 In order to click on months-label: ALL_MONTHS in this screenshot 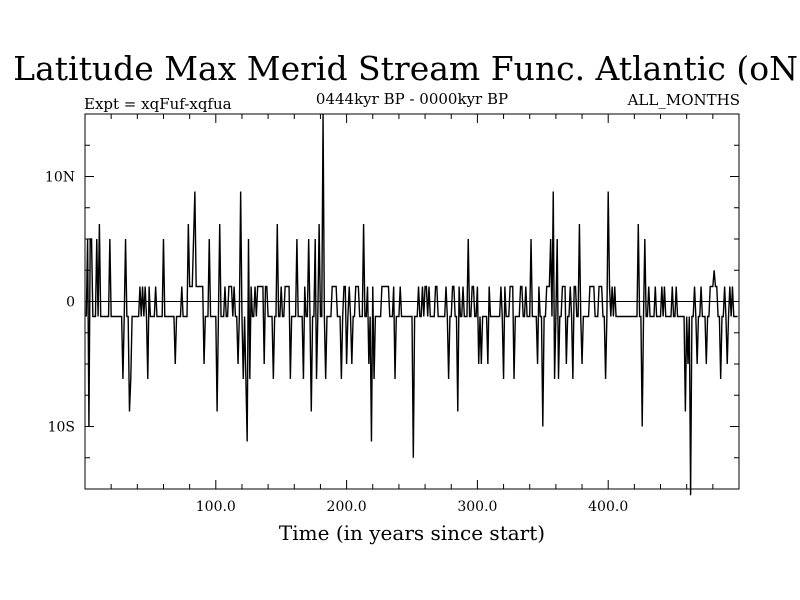, I will do `click(683, 100)`.